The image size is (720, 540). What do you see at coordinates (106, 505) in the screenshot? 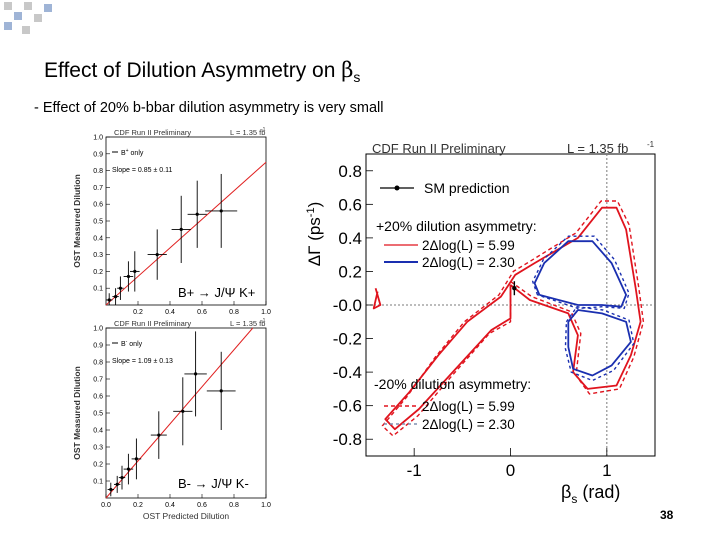
I see `x-tick-label: 0.0` at bounding box center [106, 505].